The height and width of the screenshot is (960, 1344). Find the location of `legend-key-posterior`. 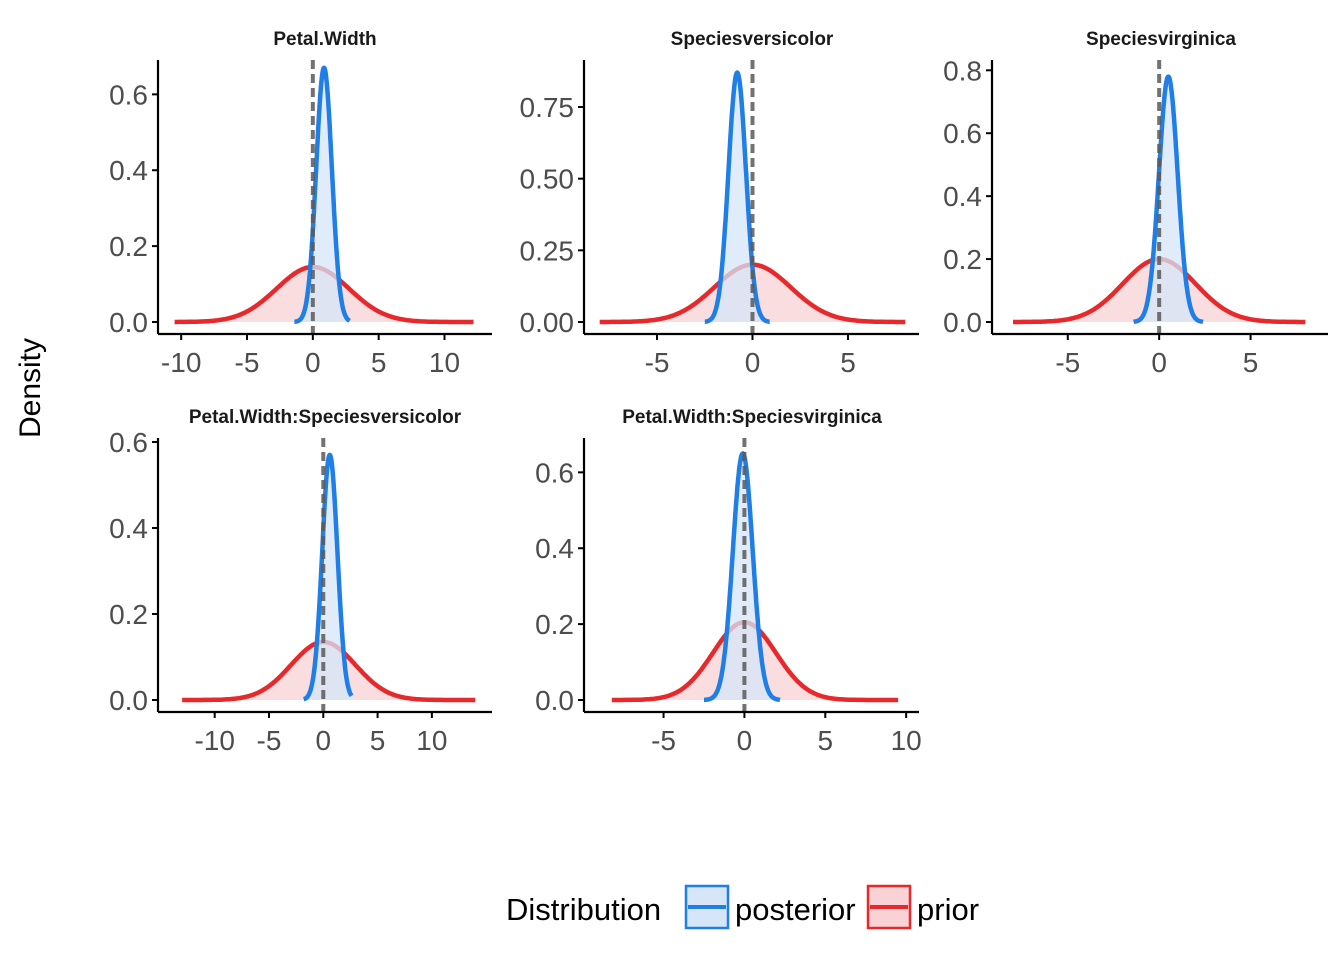

legend-key-posterior is located at coordinates (707, 907).